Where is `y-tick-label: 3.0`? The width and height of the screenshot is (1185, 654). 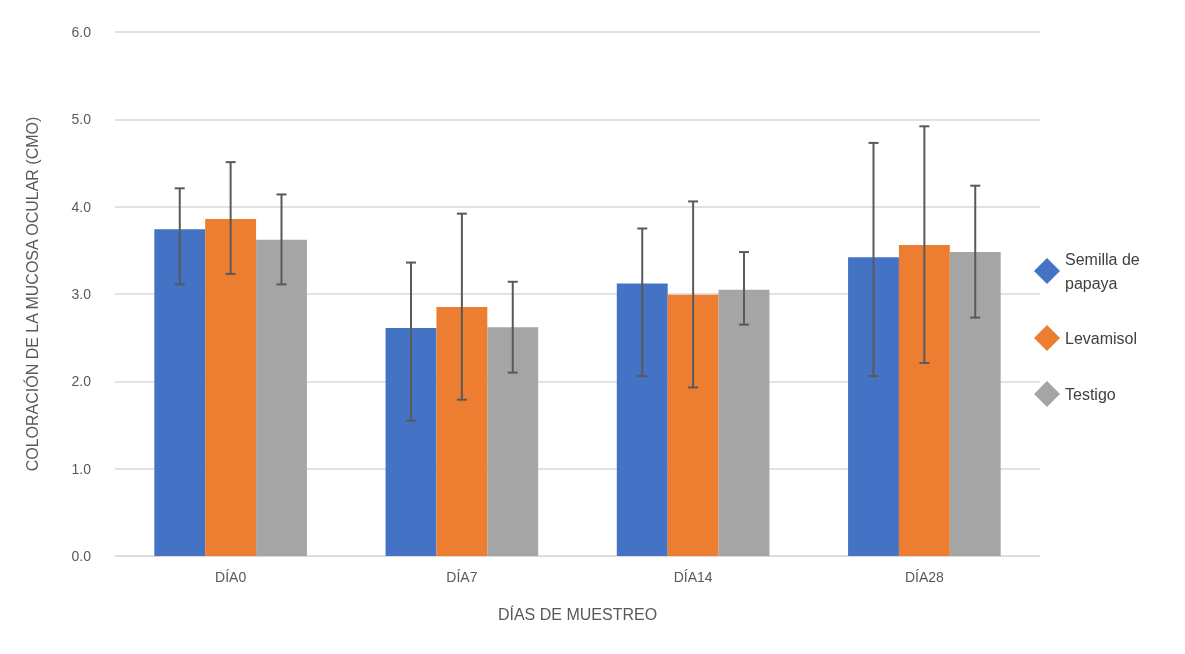
y-tick-label: 3.0 is located at coordinates (81, 294).